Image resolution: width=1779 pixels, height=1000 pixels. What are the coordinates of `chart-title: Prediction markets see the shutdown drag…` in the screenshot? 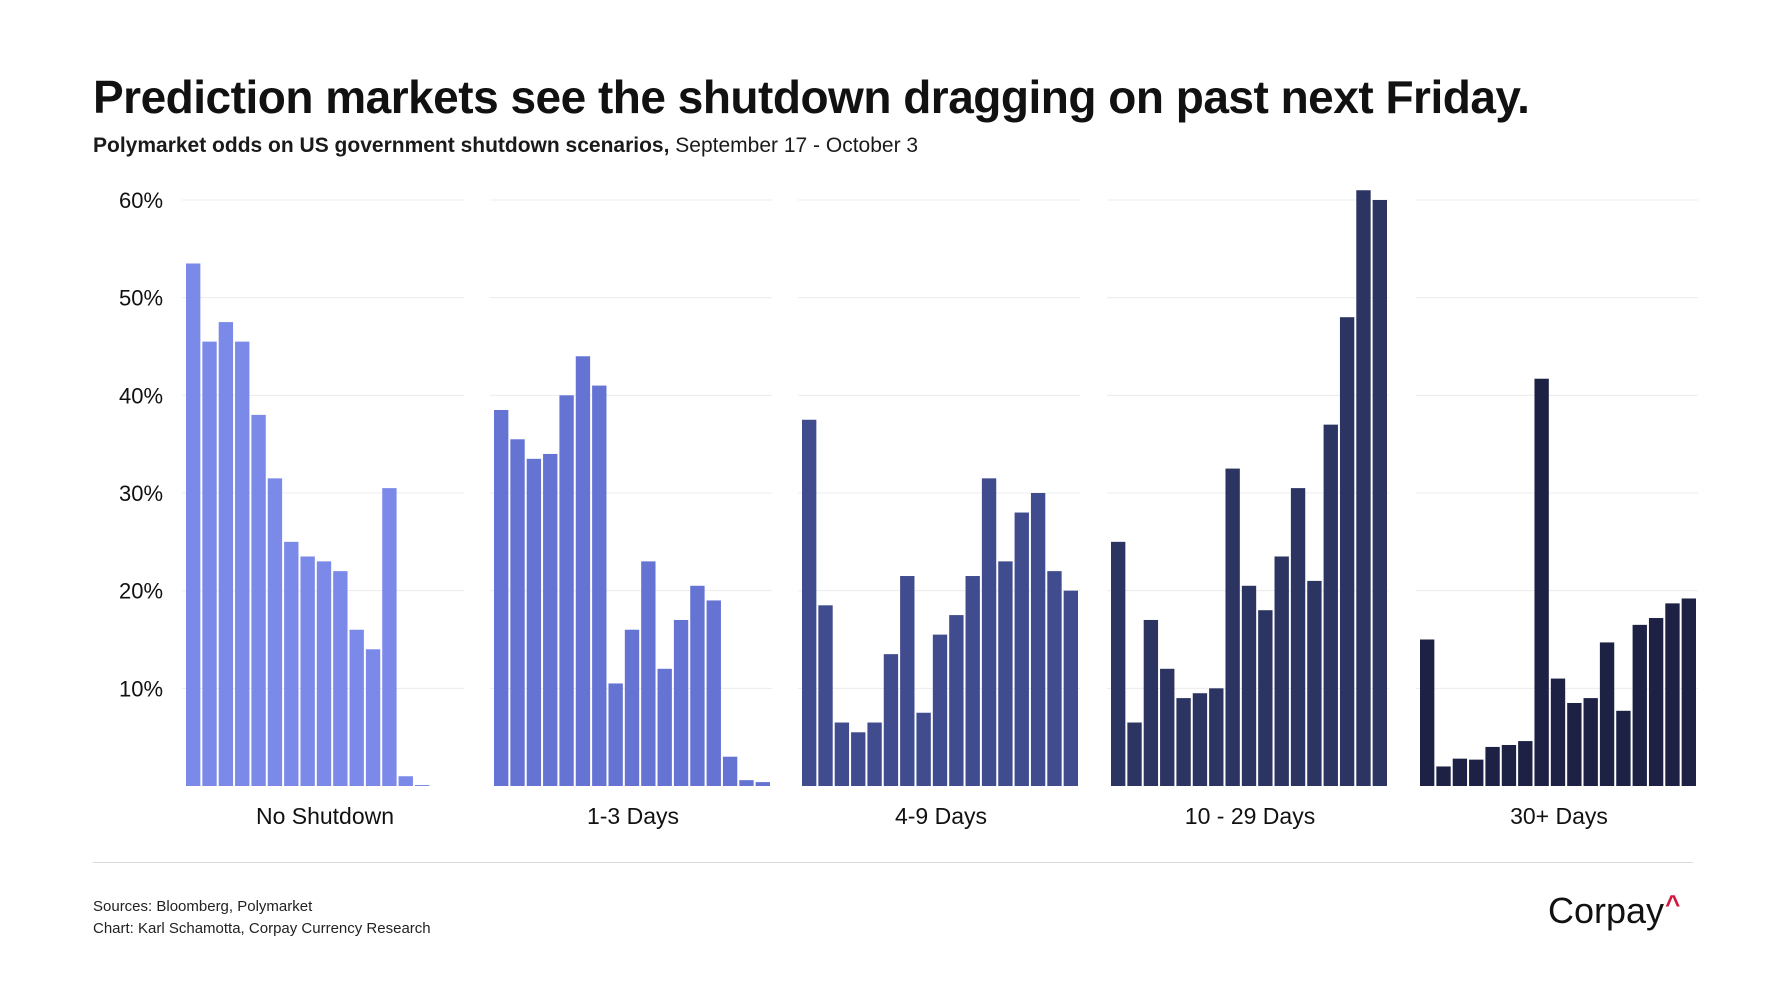 It's located at (811, 97).